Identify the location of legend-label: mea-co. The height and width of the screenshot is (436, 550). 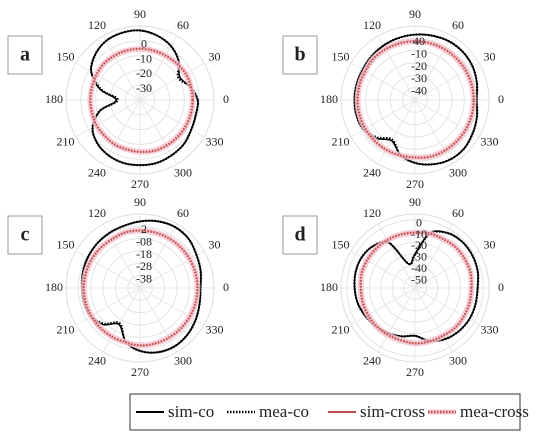
(284, 411).